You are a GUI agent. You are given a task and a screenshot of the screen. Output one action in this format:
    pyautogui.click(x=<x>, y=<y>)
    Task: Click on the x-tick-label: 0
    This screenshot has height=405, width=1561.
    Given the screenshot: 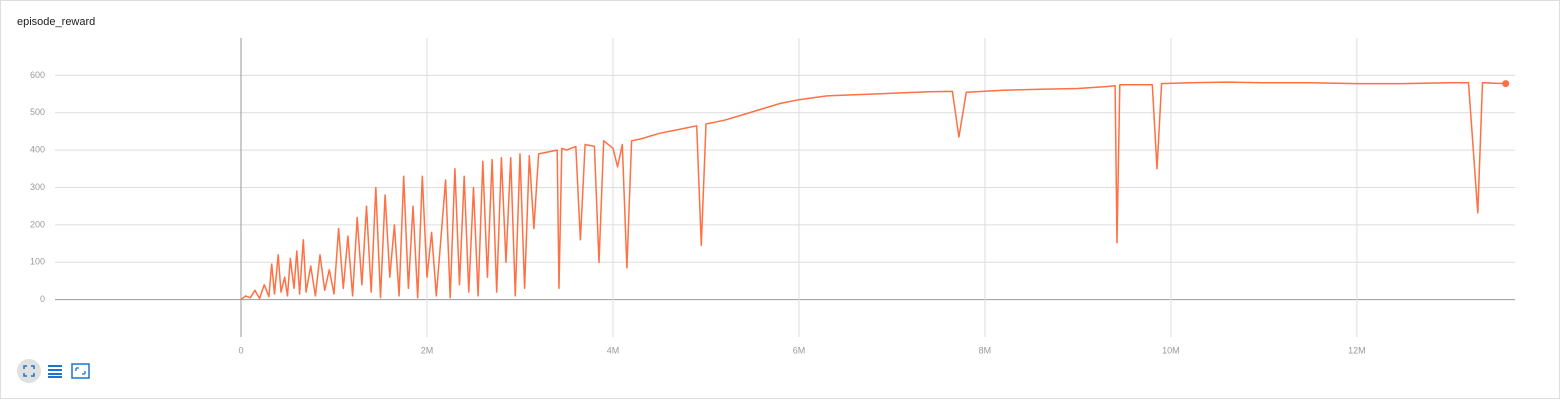 What is the action you would take?
    pyautogui.click(x=240, y=350)
    